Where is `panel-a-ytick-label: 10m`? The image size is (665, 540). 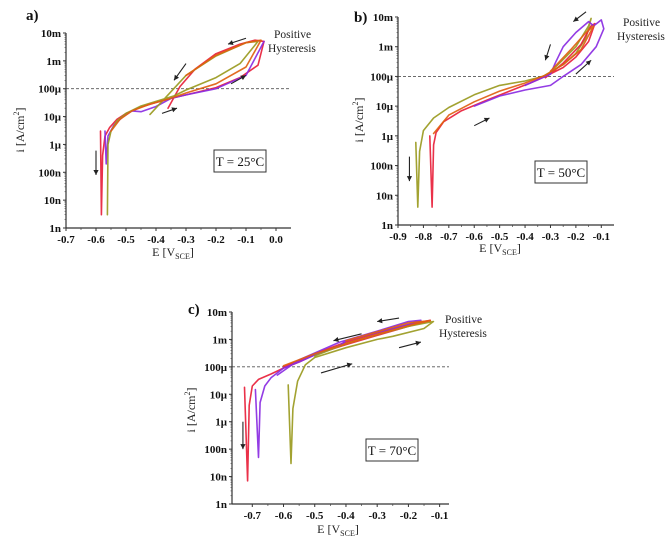
panel-a-ytick-label: 10m is located at coordinates (51, 34).